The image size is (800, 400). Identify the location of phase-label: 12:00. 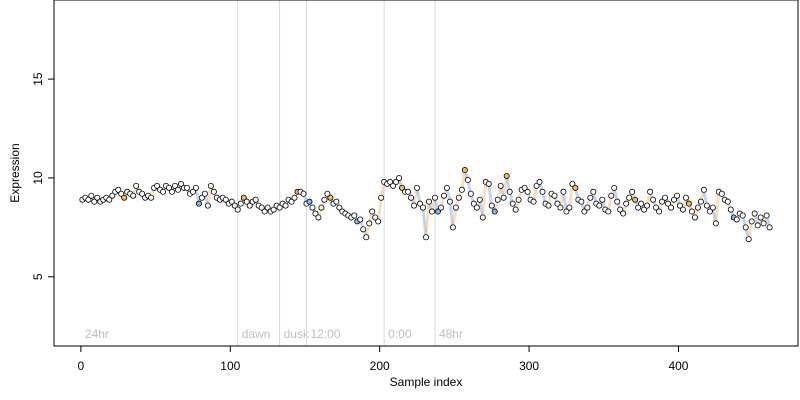
(325, 334).